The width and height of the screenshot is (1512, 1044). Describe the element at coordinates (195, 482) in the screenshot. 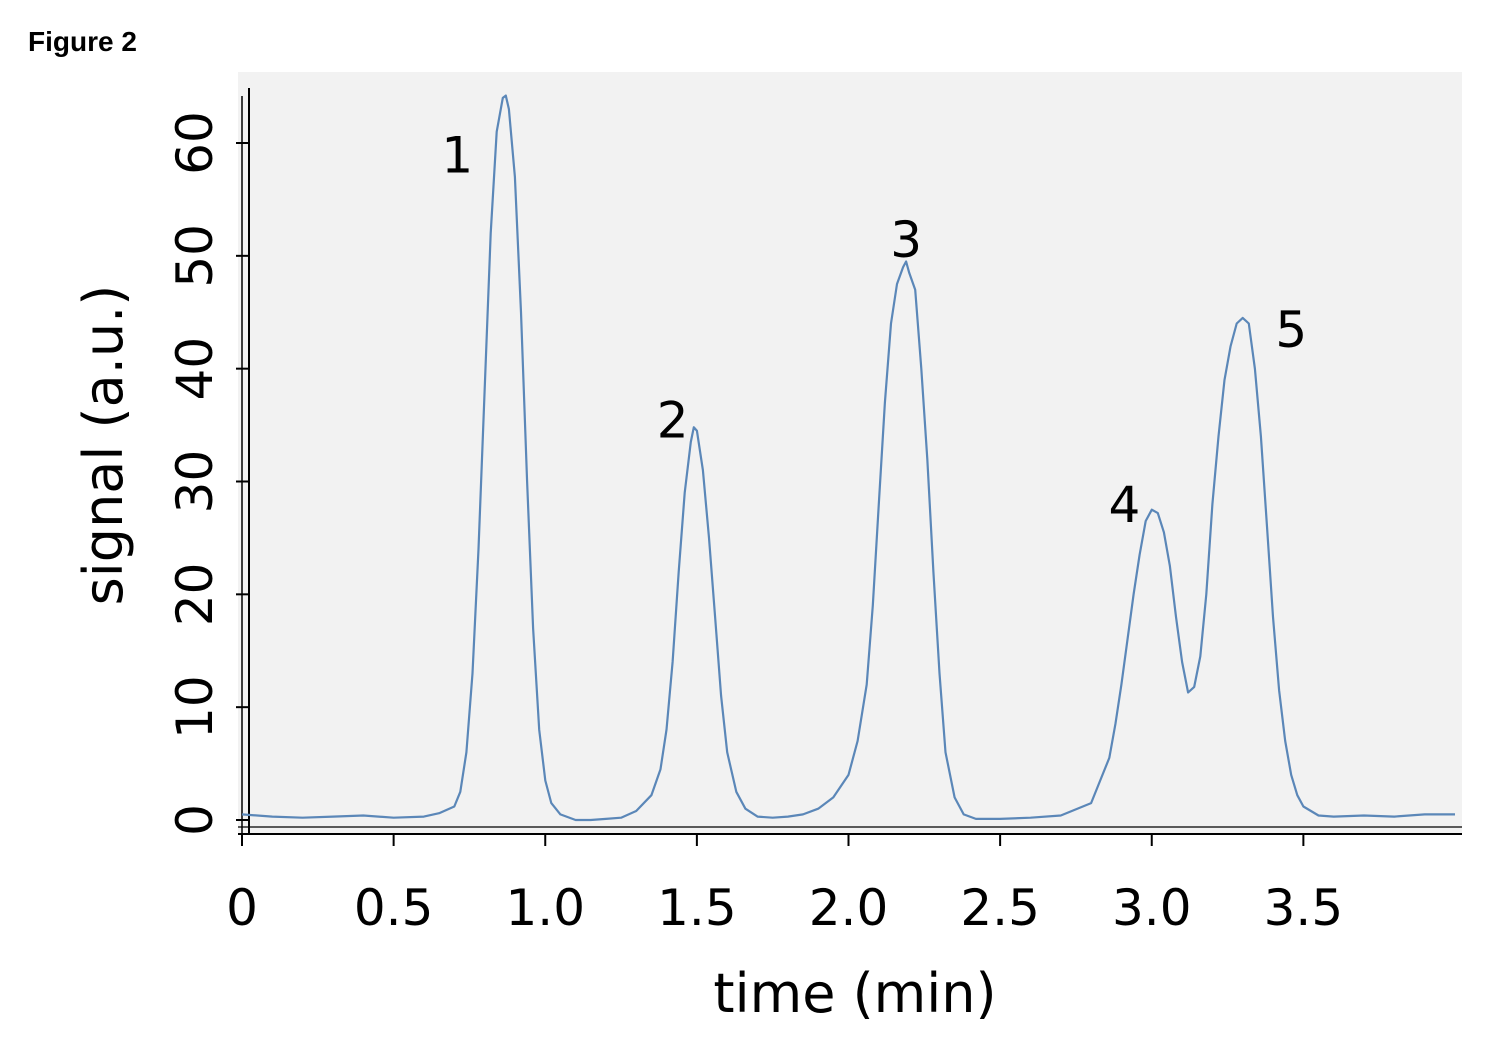

I see `y-tick-label: 30` at that location.